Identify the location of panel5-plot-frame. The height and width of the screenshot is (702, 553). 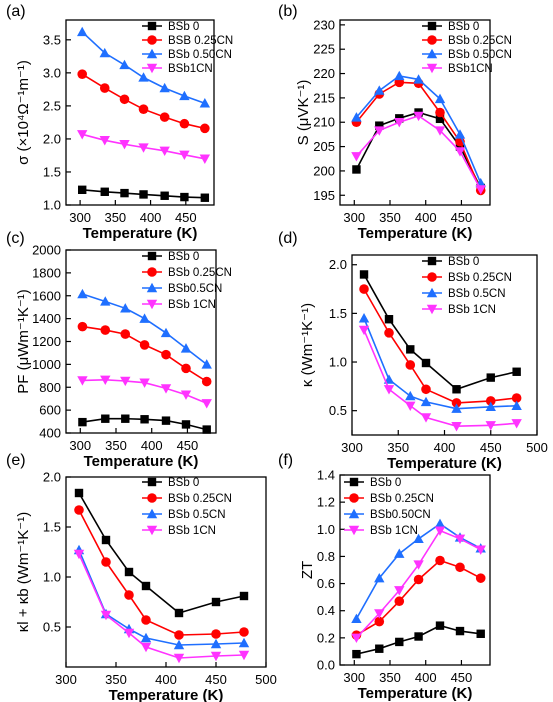
(415, 570).